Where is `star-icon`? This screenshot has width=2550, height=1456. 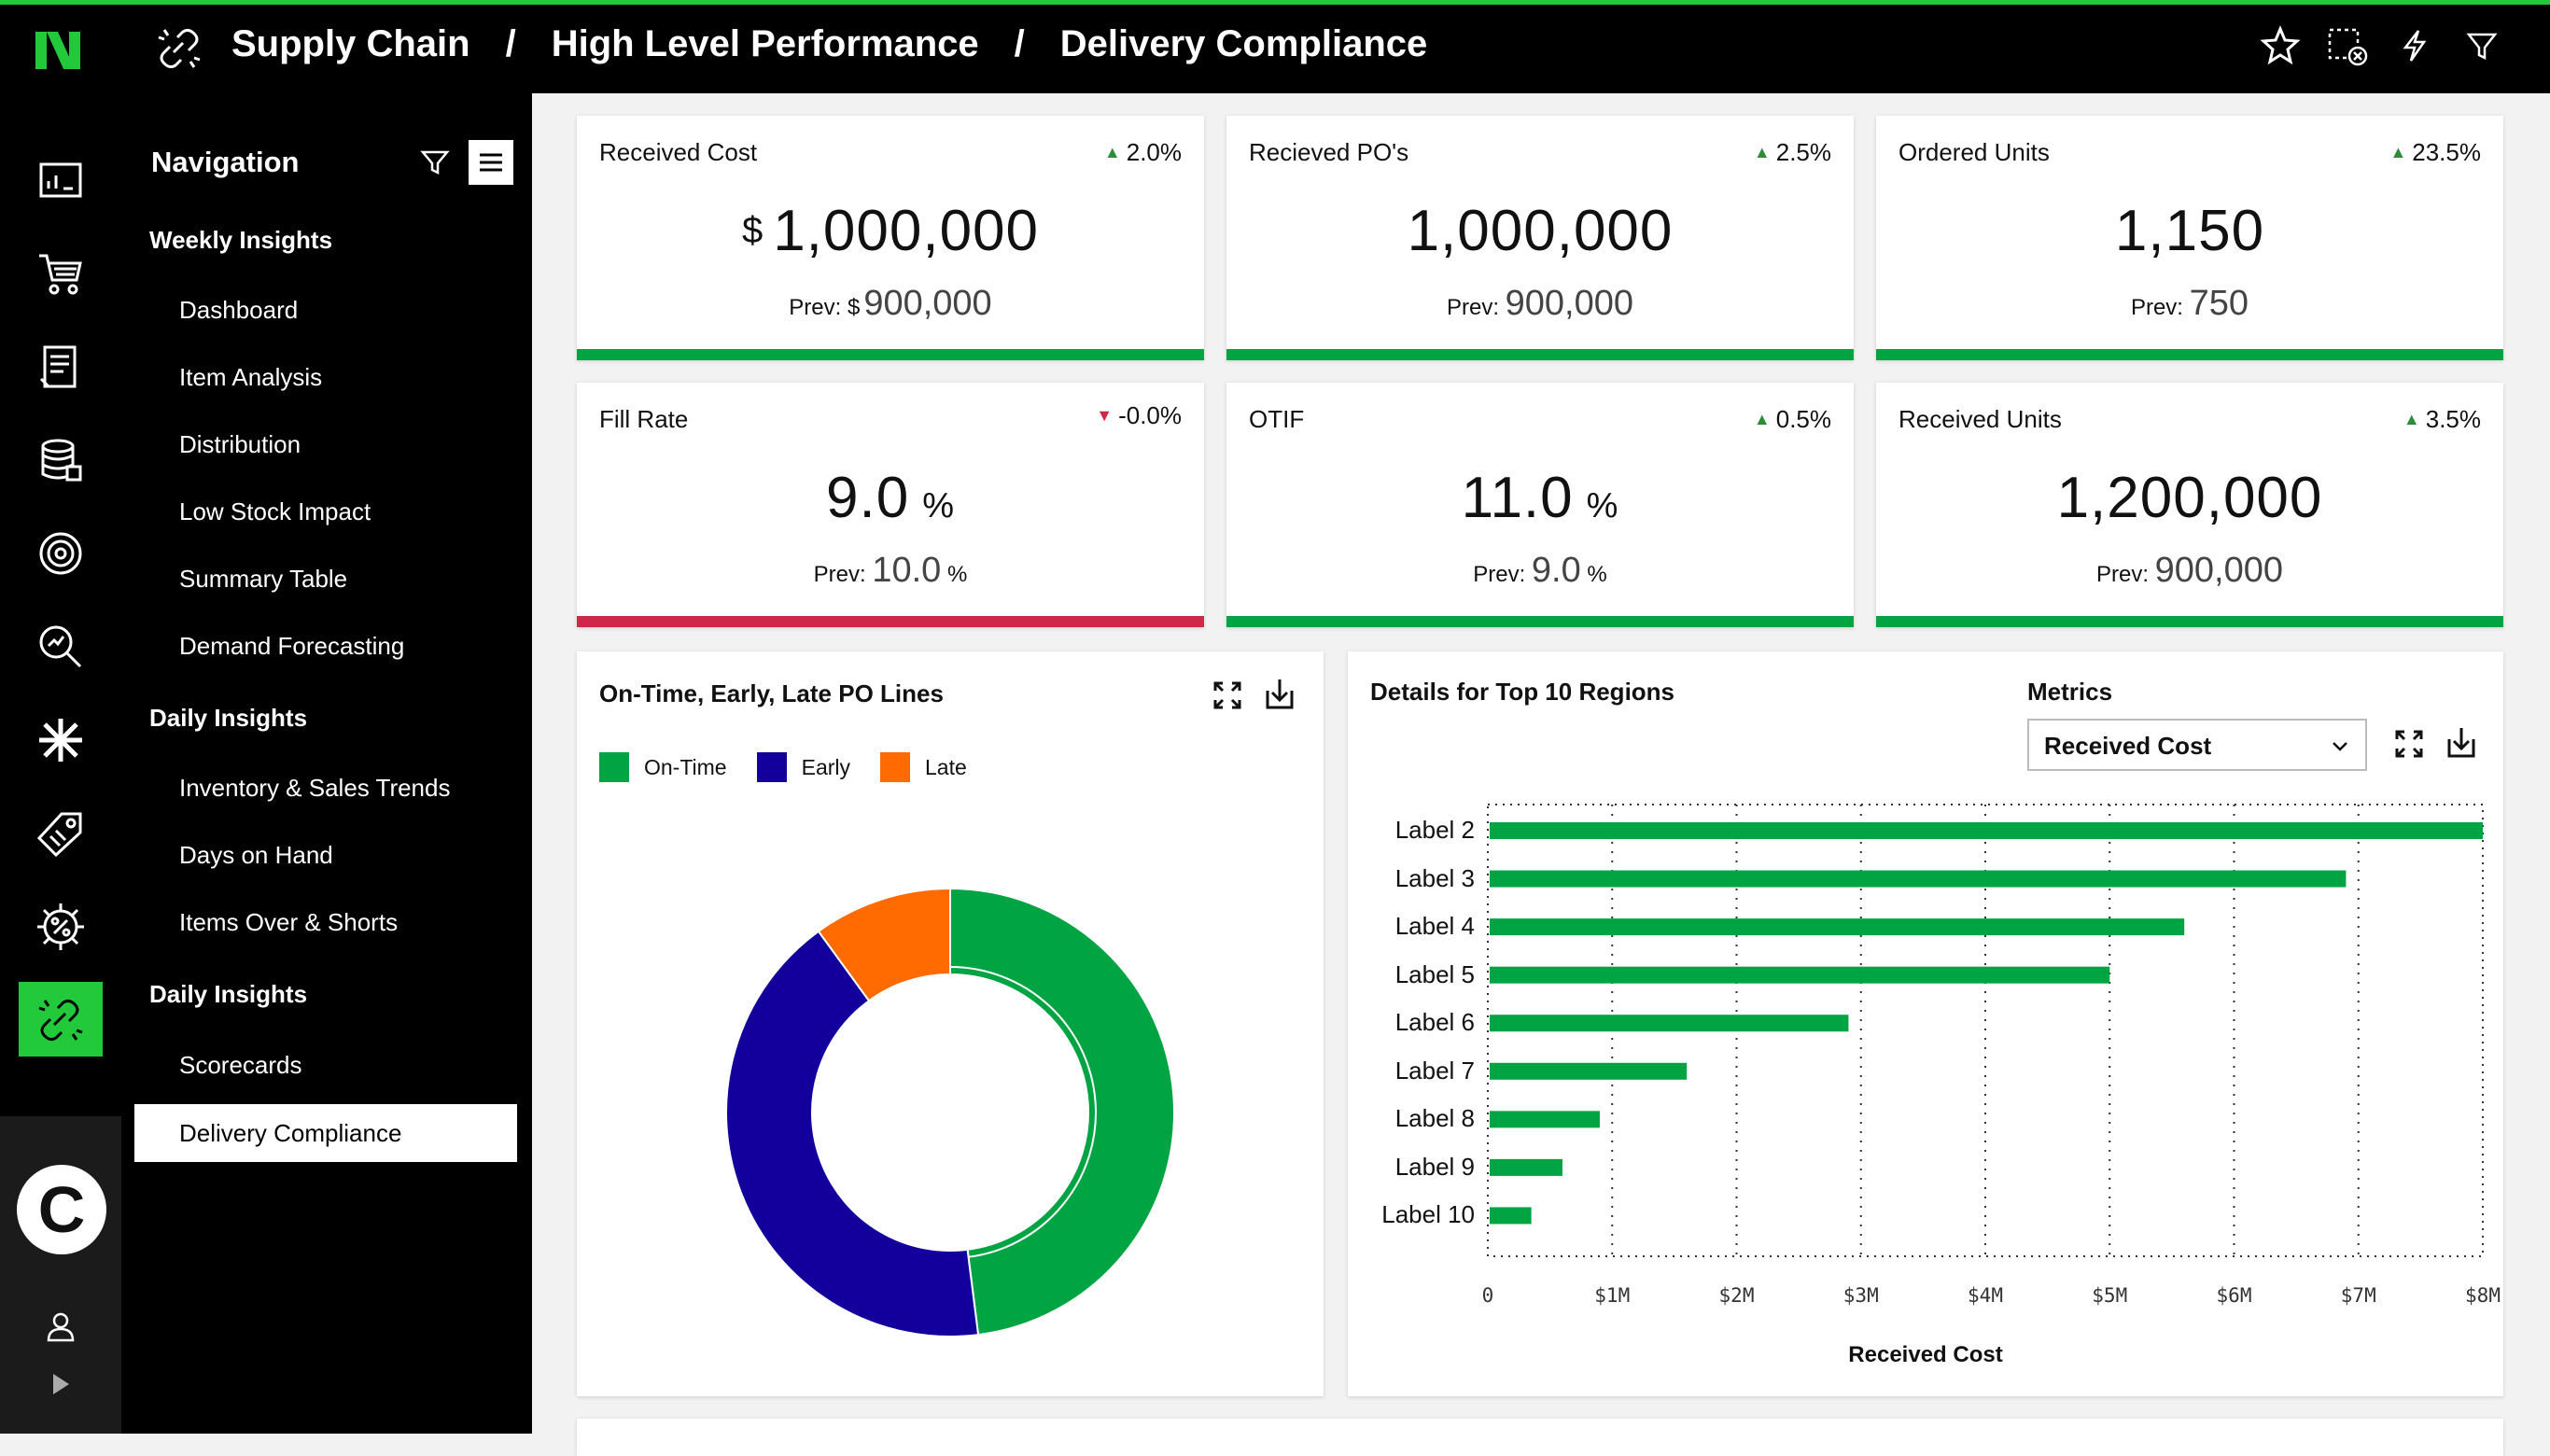 star-icon is located at coordinates (2280, 45).